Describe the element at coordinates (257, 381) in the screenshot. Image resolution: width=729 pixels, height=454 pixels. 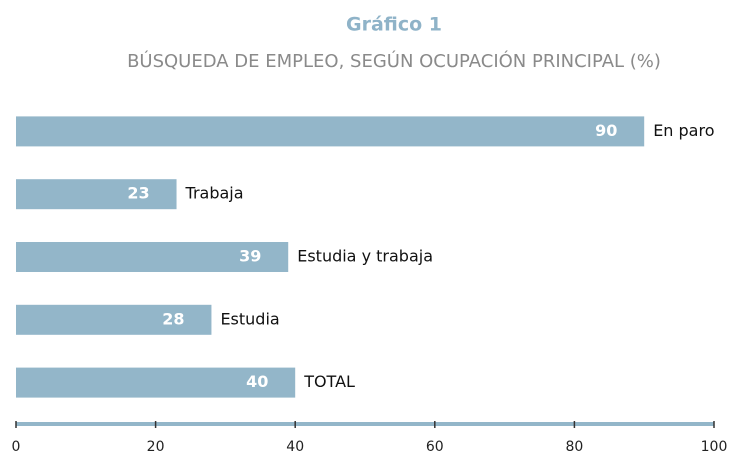
I see `value-label: 40` at that location.